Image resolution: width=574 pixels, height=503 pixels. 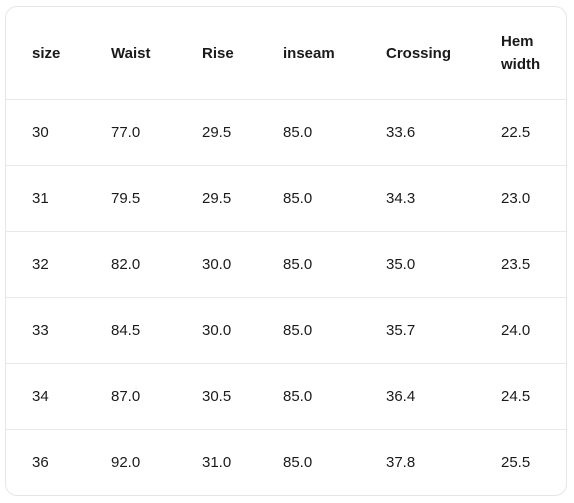 I want to click on cell-crossing: 35.7, so click(x=417, y=330).